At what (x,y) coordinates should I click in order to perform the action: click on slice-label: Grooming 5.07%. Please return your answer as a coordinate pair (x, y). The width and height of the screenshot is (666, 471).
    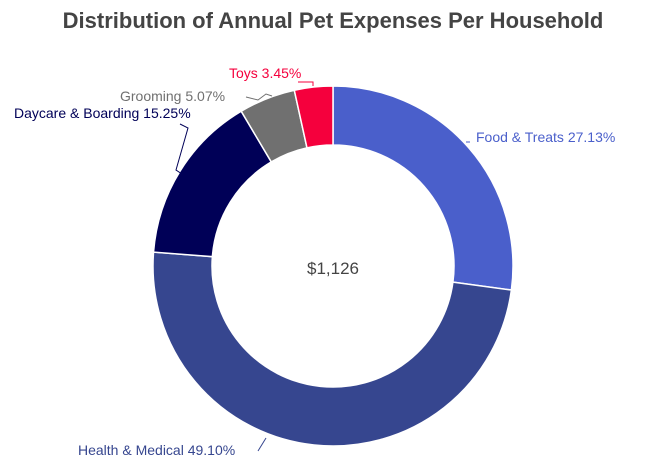
    Looking at the image, I should click on (172, 96).